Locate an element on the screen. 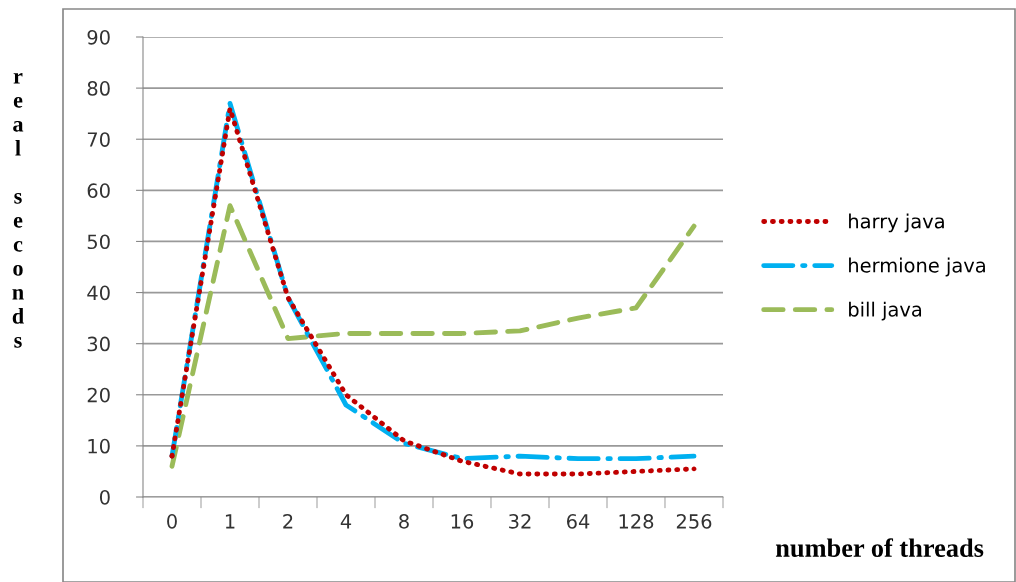 The width and height of the screenshot is (1016, 582). x-tick-label: 128 is located at coordinates (636, 521).